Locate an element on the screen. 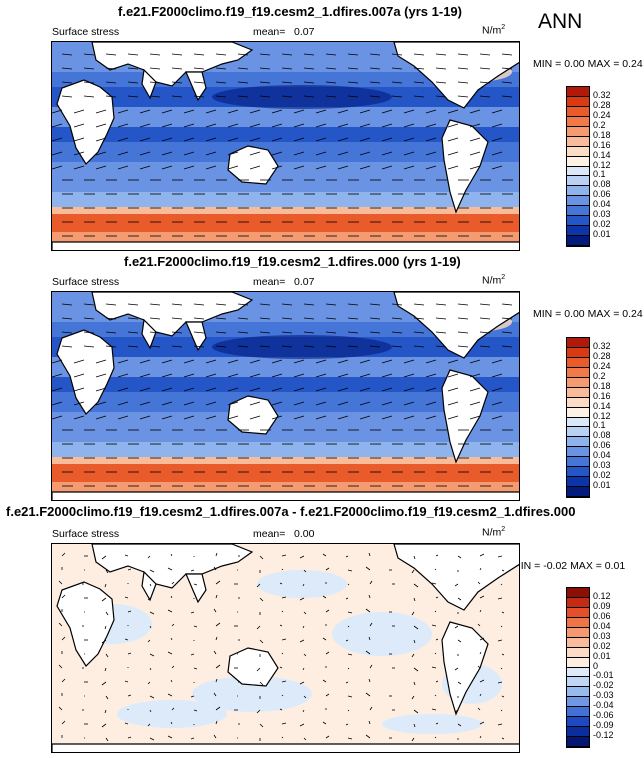 The image size is (644, 758). diff-negative-region is located at coordinates (432, 724).